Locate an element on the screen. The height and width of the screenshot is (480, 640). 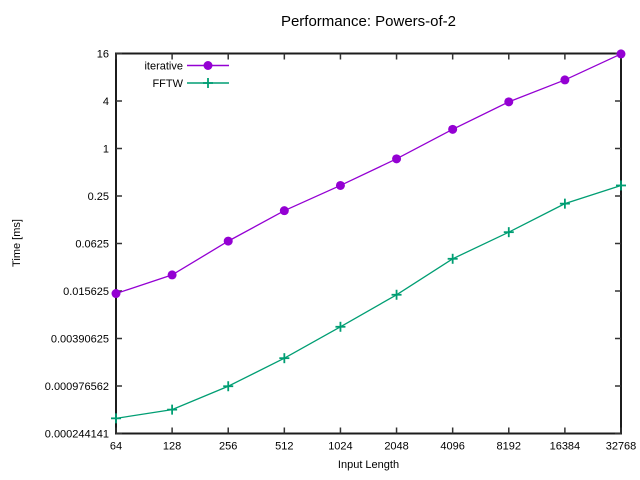
y-tick-label: 16 is located at coordinates (103, 55).